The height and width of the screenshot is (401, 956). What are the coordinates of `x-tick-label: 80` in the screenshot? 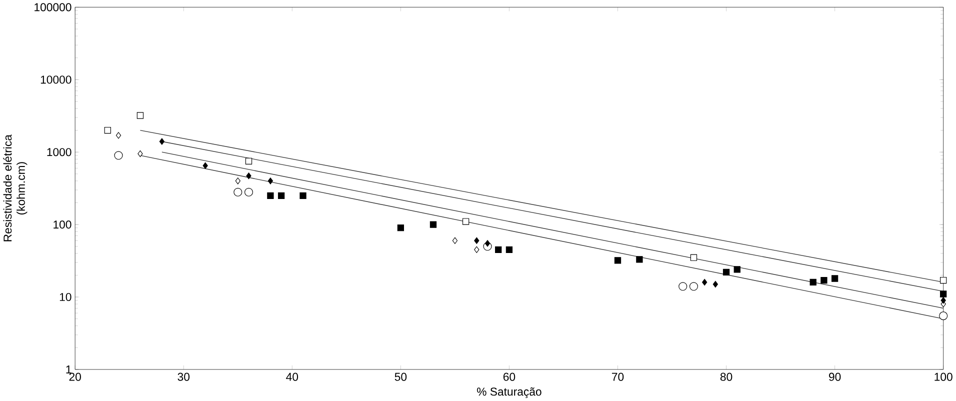 It's located at (726, 376).